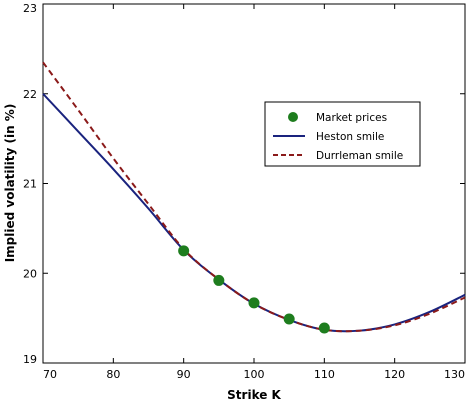 This screenshot has height=407, width=474. I want to click on x-axis-title: Strike K, so click(254, 395).